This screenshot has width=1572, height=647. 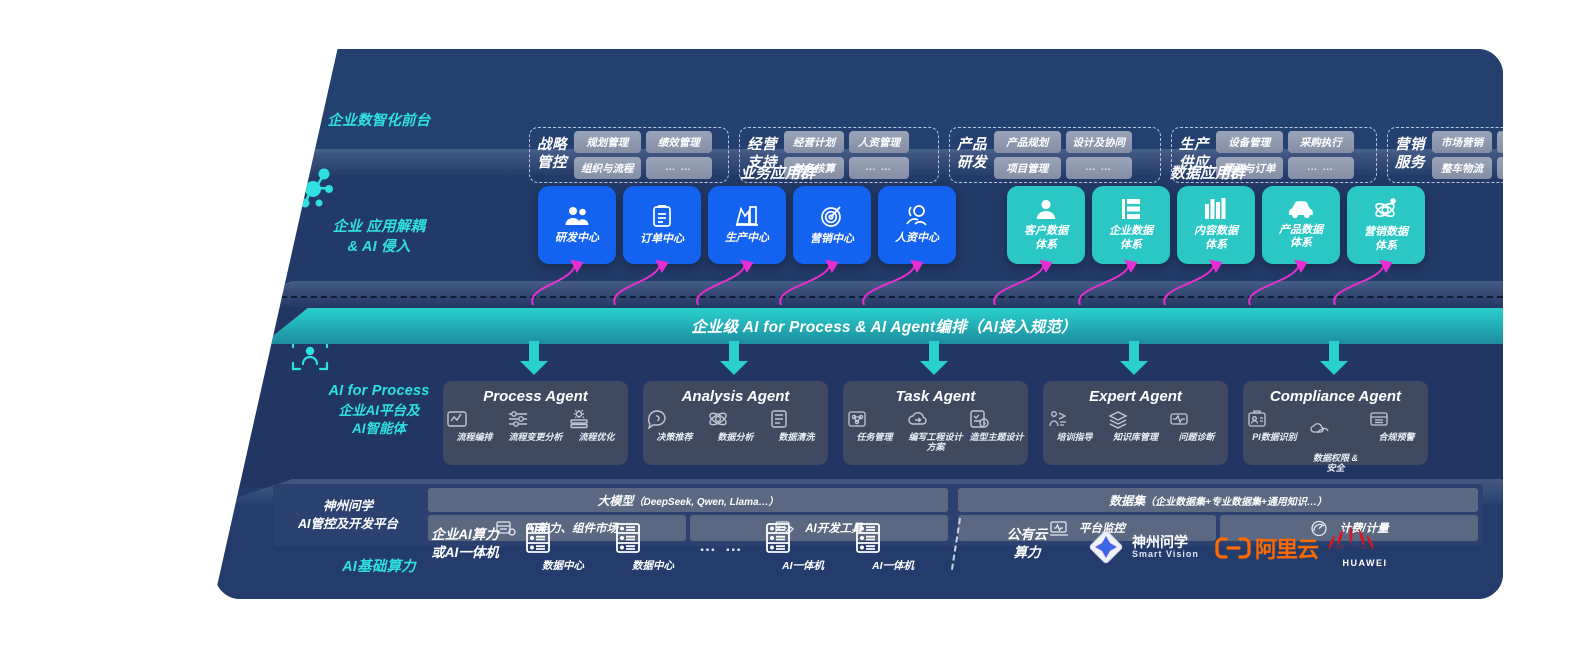 What do you see at coordinates (778, 173) in the screenshot?
I see `business-app-group-title: 业务应用群` at bounding box center [778, 173].